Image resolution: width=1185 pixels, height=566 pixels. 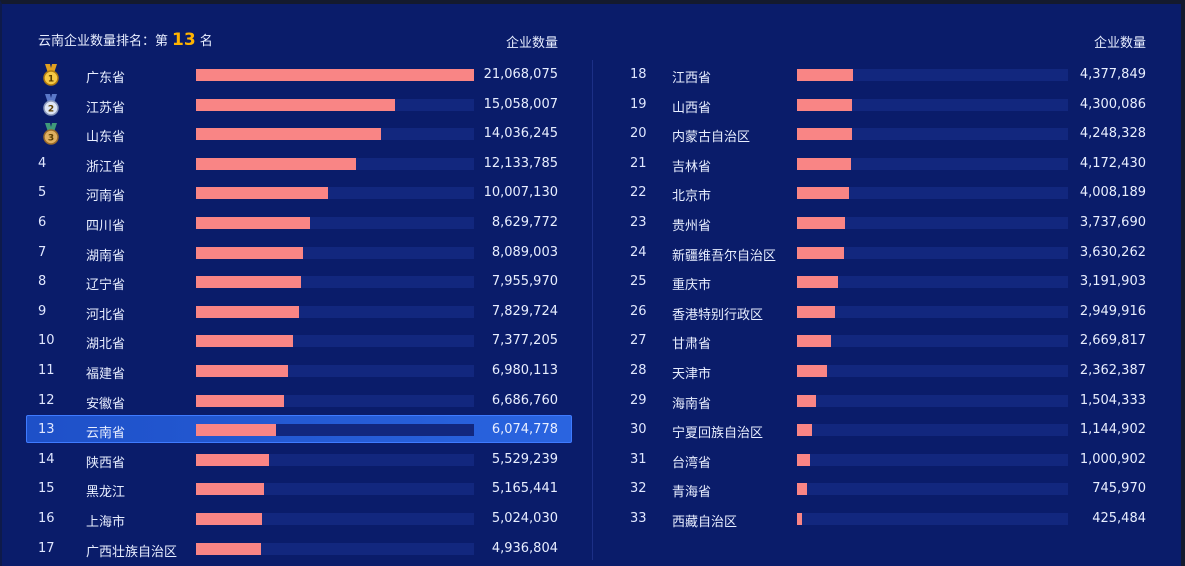 I want to click on rank-label: 4, so click(x=42, y=163).